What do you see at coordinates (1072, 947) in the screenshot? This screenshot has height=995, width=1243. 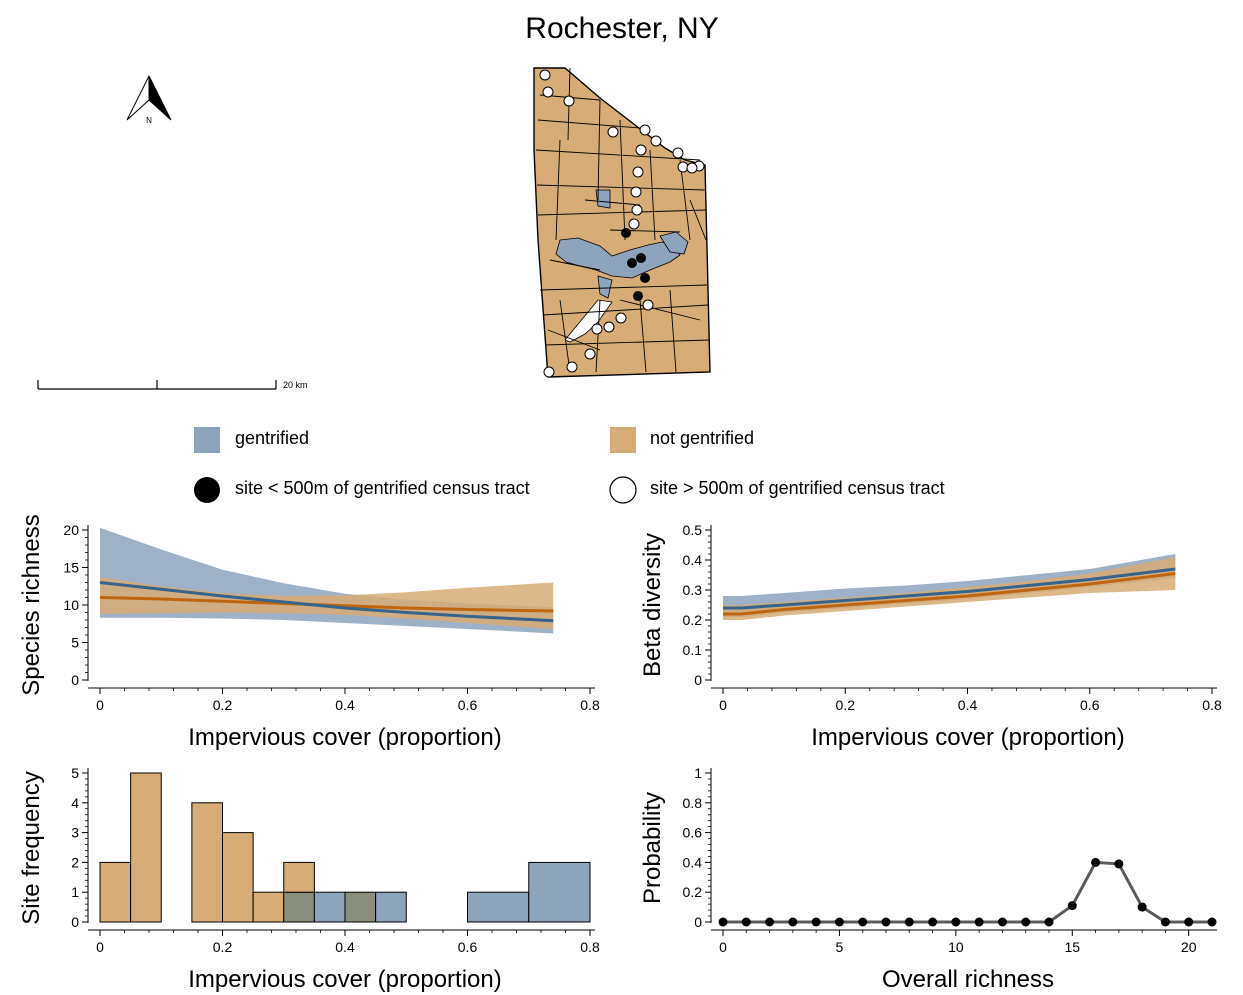 I see `x-tick-label: 15` at bounding box center [1072, 947].